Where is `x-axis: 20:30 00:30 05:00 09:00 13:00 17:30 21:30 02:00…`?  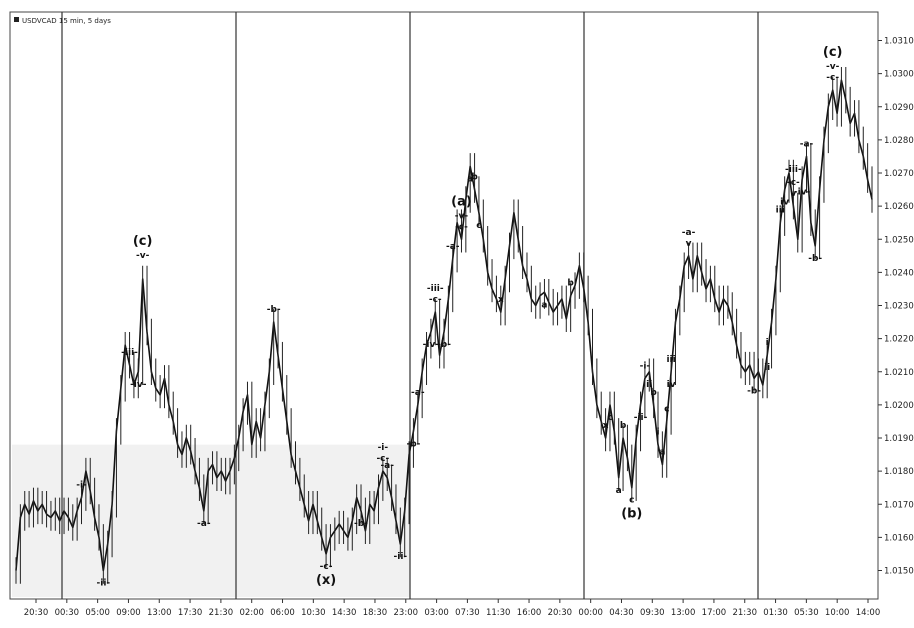
x-axis: 20:30 00:30 05:00 09:00 13:00 17:30 21:30 02:00… is located at coordinates (452, 608).